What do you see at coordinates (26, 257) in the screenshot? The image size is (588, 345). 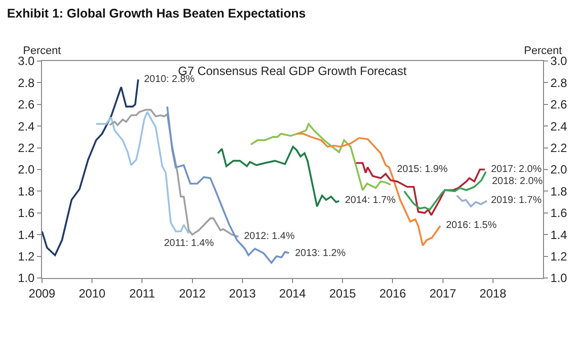 I see `y-tick-label: 1.2` at bounding box center [26, 257].